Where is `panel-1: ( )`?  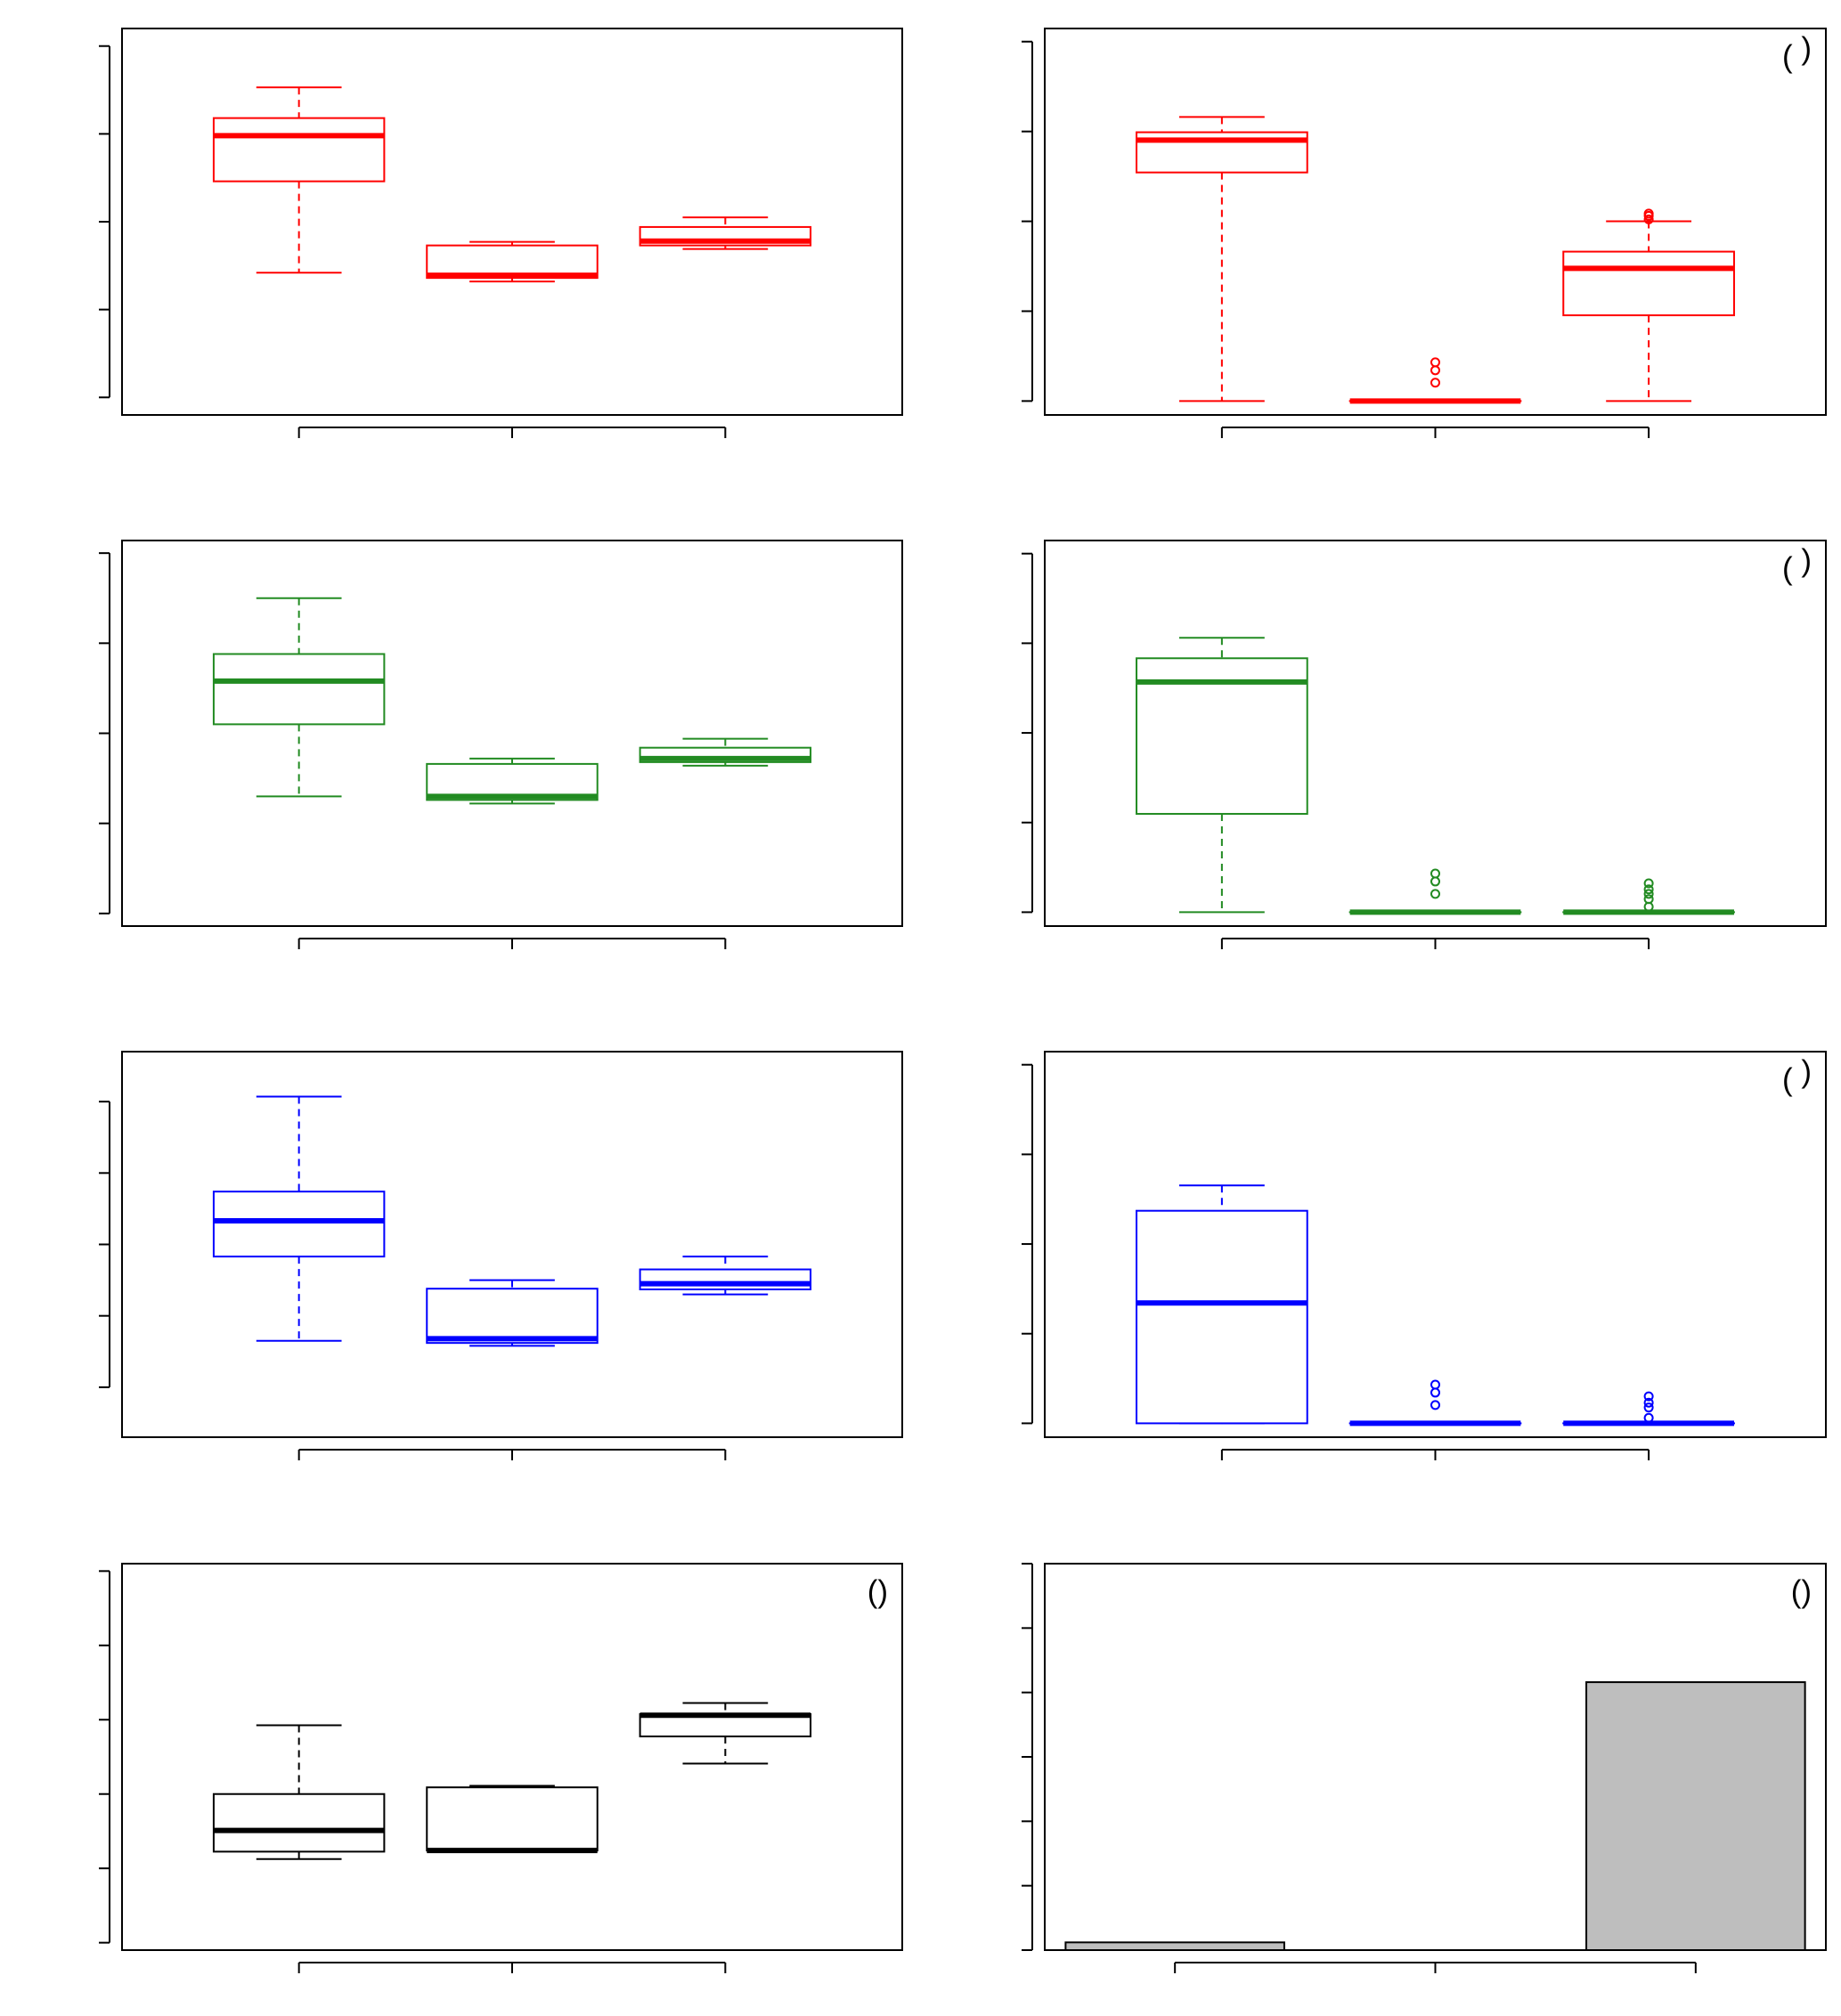
panel-1: ( ) is located at coordinates (1424, 233).